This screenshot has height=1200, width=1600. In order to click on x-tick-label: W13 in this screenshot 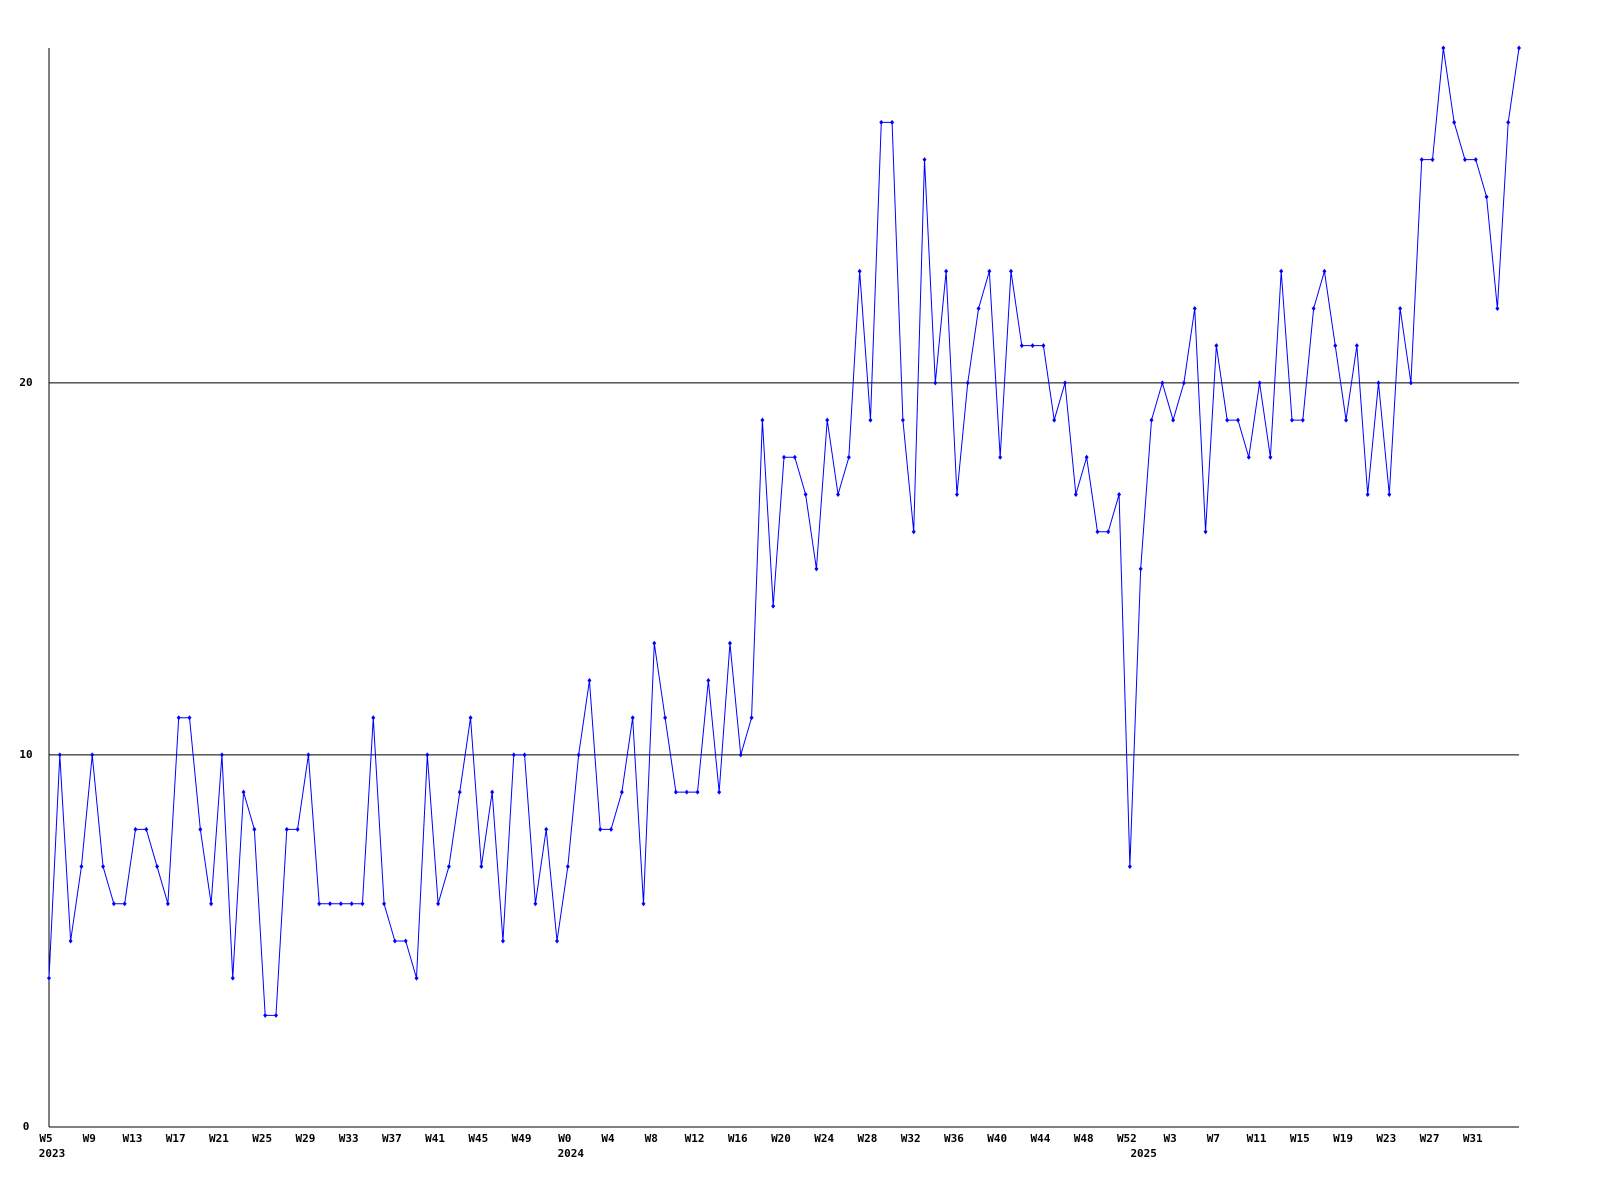, I will do `click(133, 1138)`.